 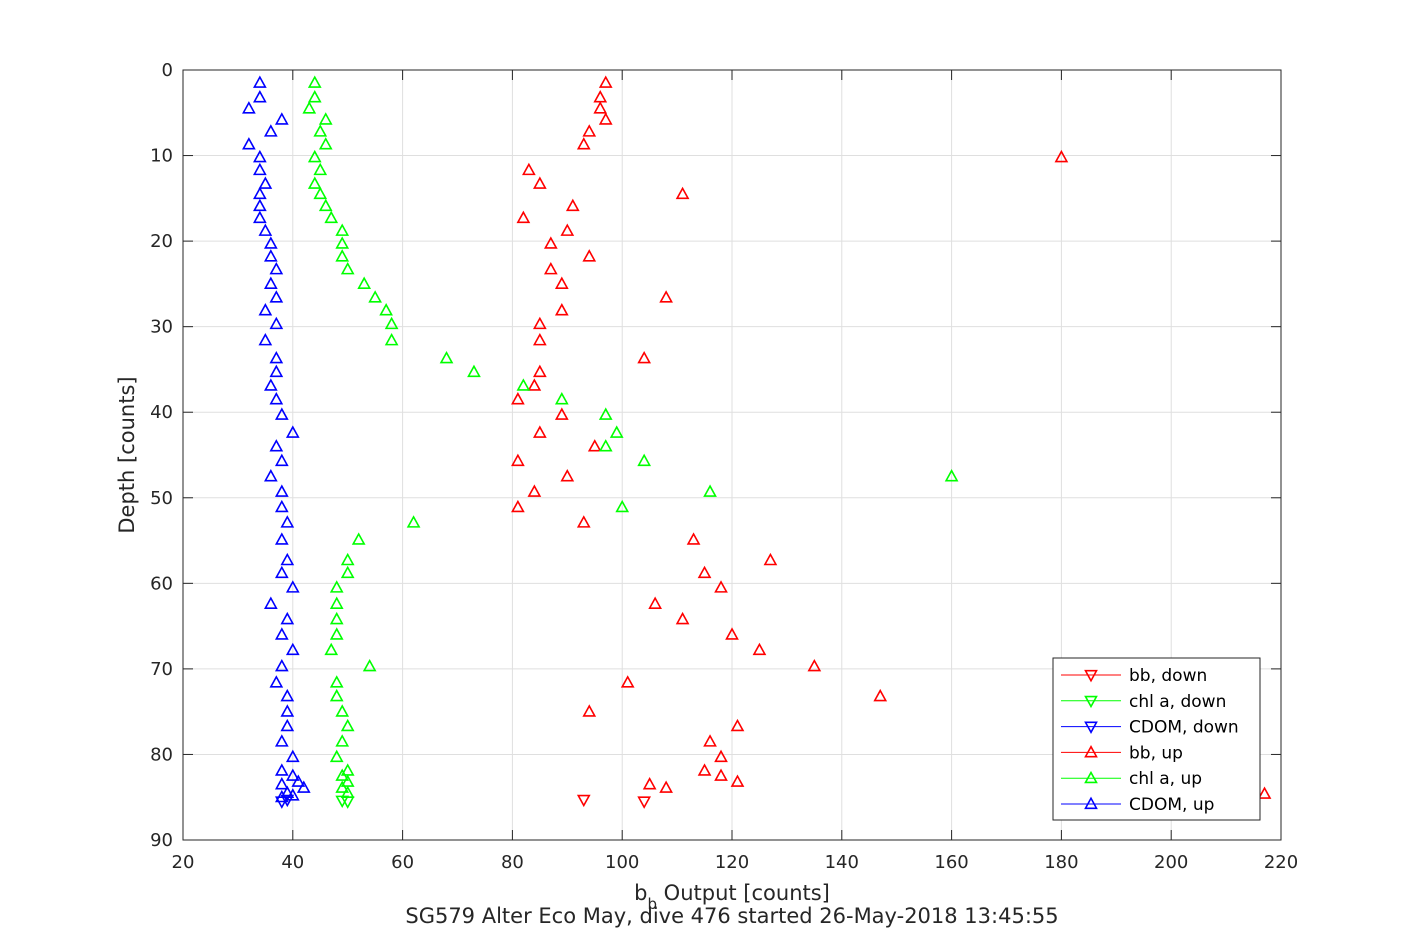 I want to click on legend-marker-bb-down, so click(x=1091, y=676).